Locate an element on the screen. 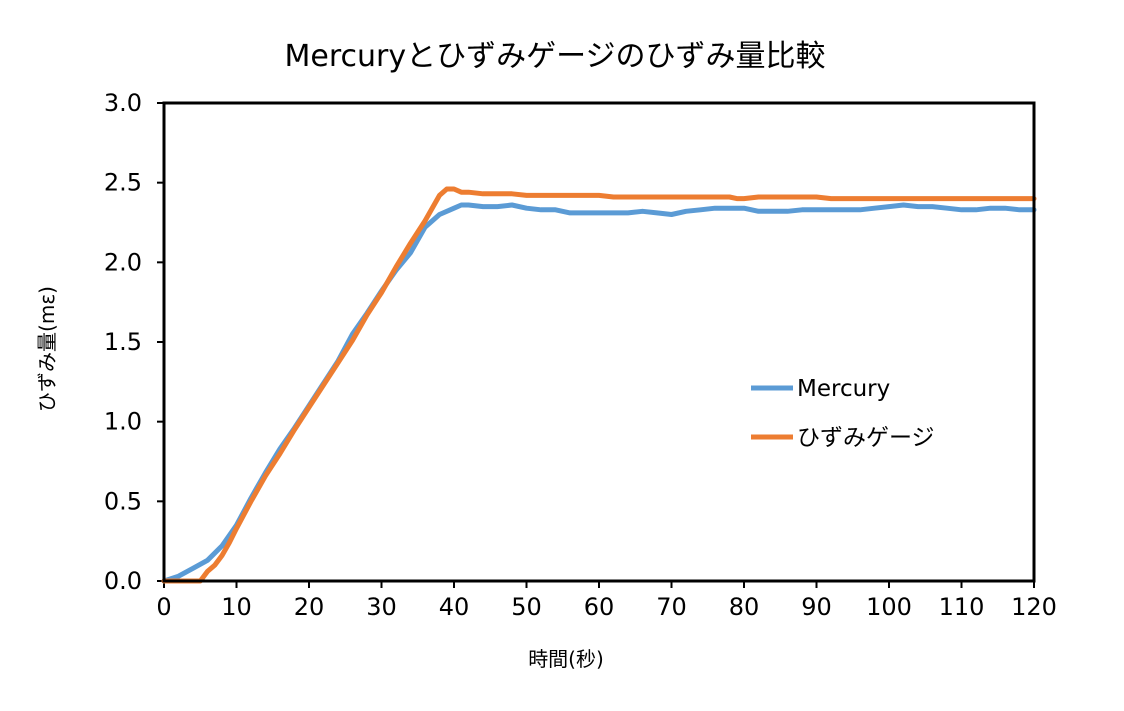 Image resolution: width=1124 pixels, height=711 pixels. legend-label: ひずみゲージ is located at coordinates (866, 438).